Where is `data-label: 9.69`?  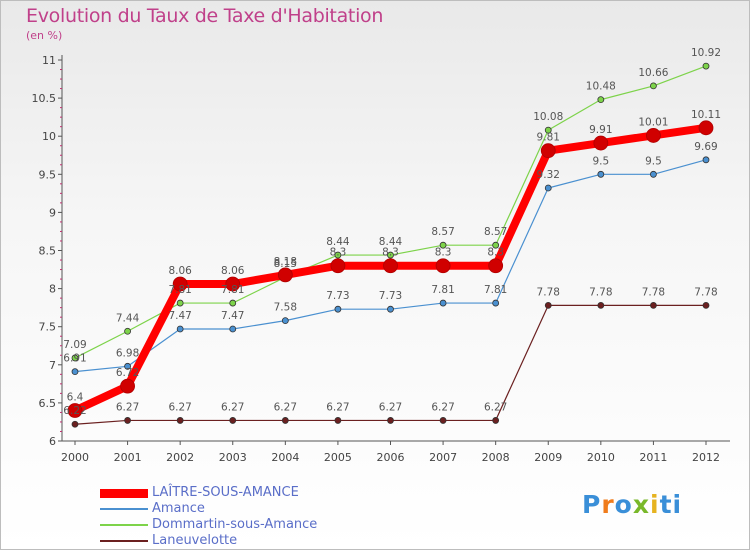
data-label: 9.69 is located at coordinates (705, 147).